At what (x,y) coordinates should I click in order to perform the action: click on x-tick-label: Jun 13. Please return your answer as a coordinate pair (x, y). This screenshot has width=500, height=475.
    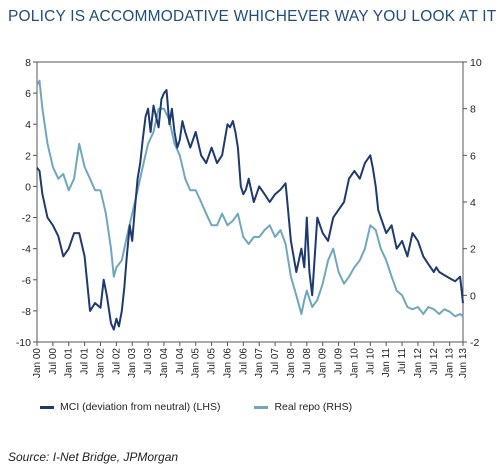
    Looking at the image, I should click on (463, 363).